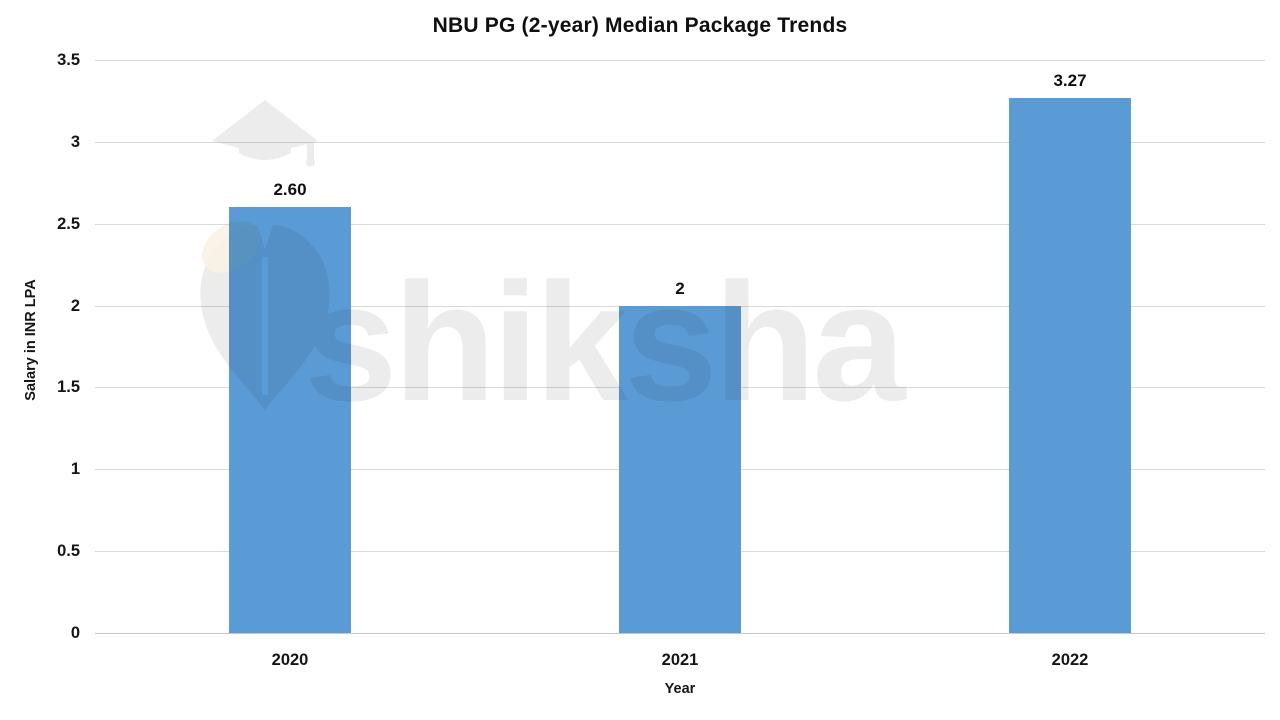 Image resolution: width=1280 pixels, height=720 pixels. Describe the element at coordinates (75, 305) in the screenshot. I see `y-tick-label: 2` at that location.